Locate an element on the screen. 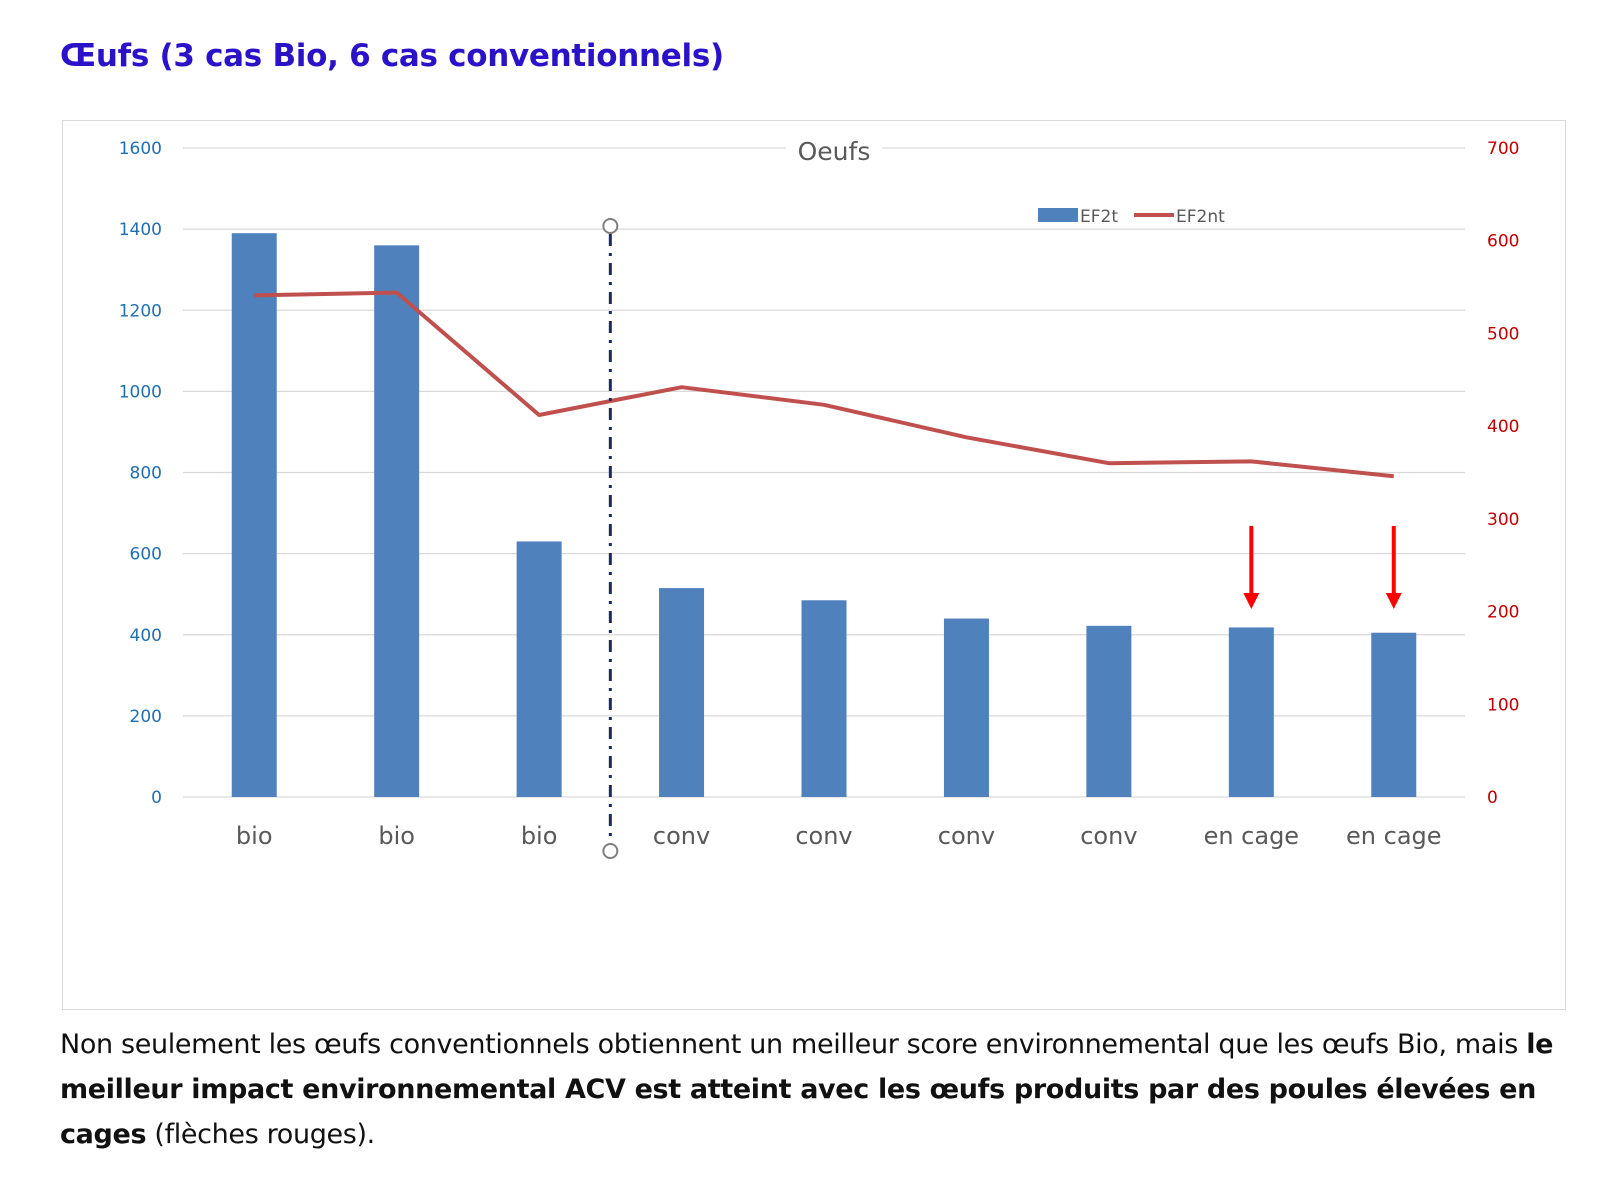  left-axis-tick-label: 200 is located at coordinates (146, 717).